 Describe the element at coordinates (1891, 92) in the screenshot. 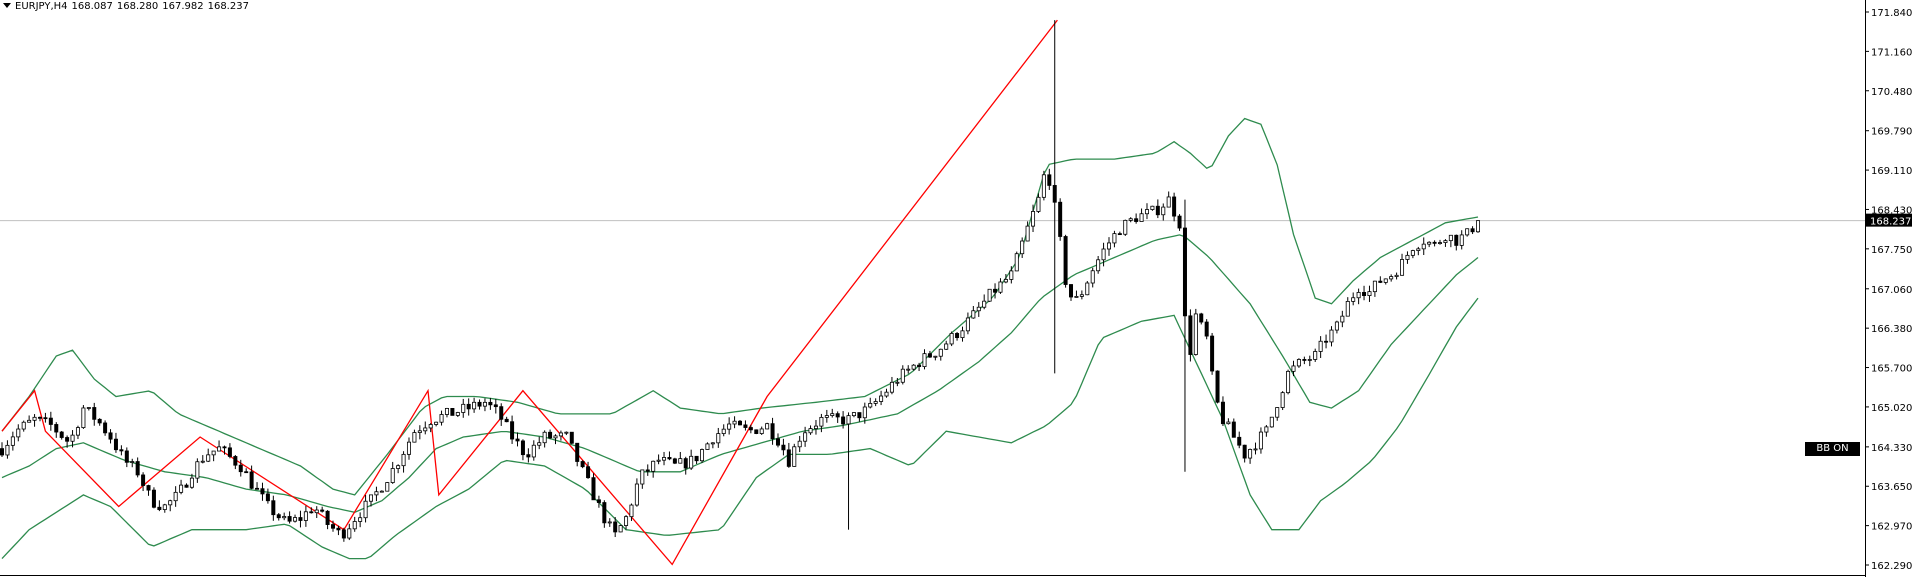

I see `y-tick-label: 170.480` at that location.